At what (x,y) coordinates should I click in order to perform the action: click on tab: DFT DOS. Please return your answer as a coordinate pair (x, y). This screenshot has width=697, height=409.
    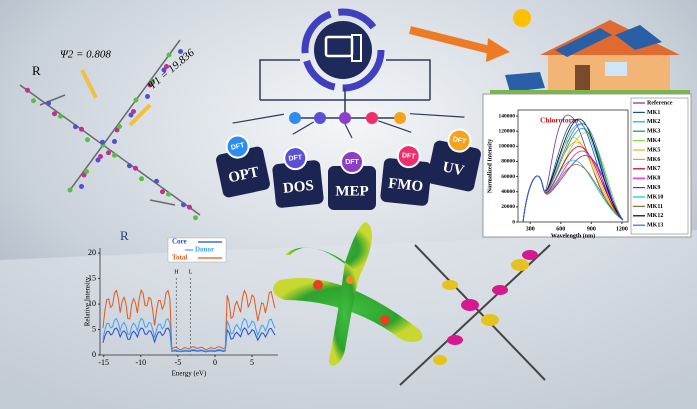
    Looking at the image, I should click on (298, 164).